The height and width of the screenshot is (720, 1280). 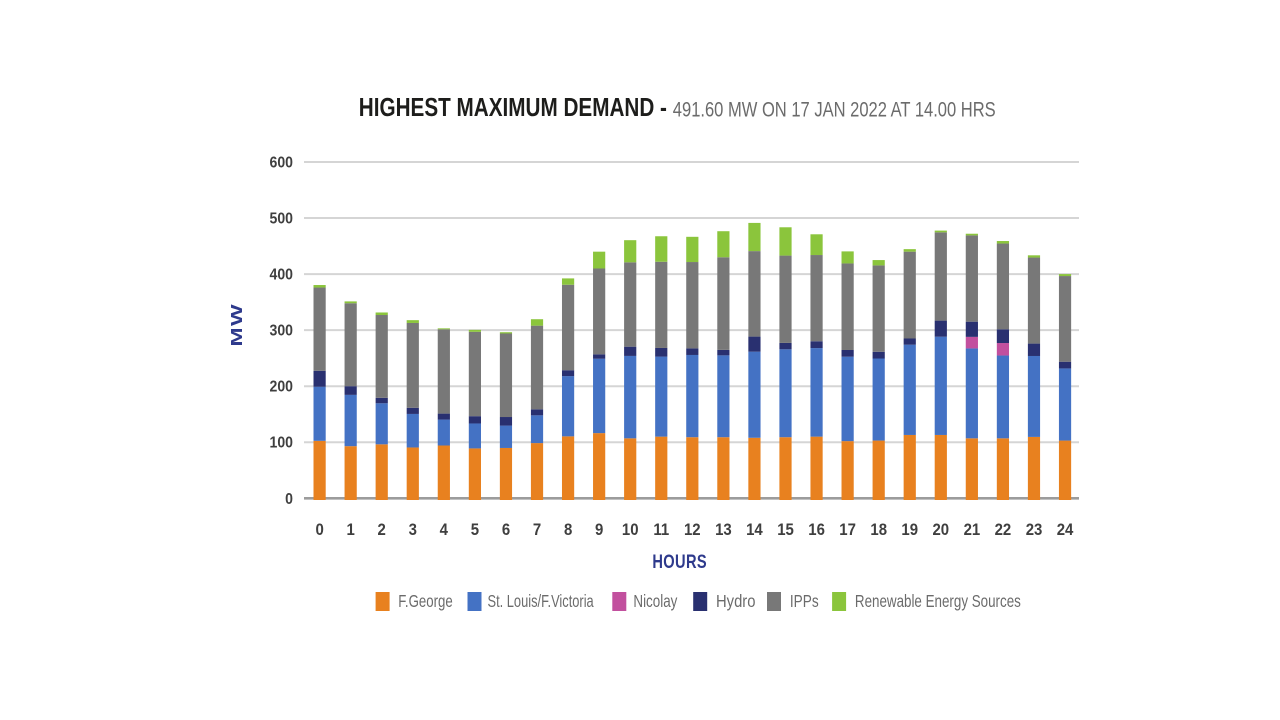 I want to click on svg-text: 23, so click(x=1034, y=530).